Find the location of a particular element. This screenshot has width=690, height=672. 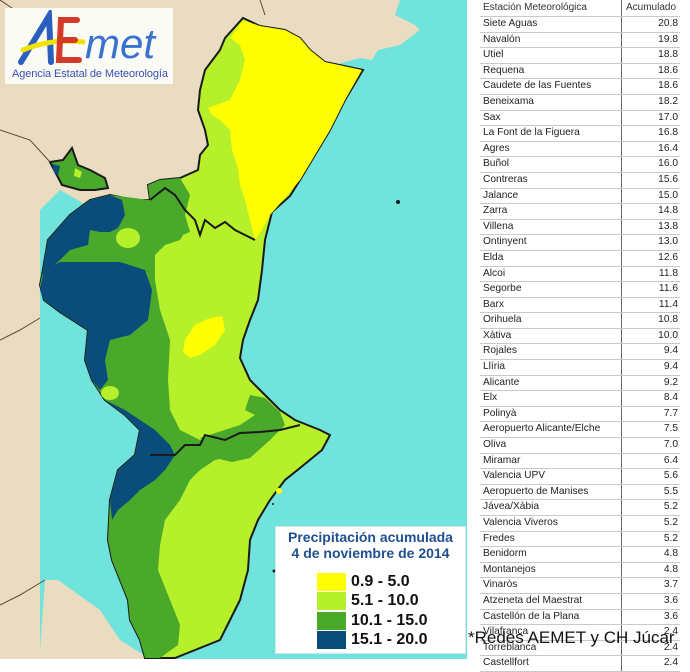

station-value: 5.6 is located at coordinates (670, 476).